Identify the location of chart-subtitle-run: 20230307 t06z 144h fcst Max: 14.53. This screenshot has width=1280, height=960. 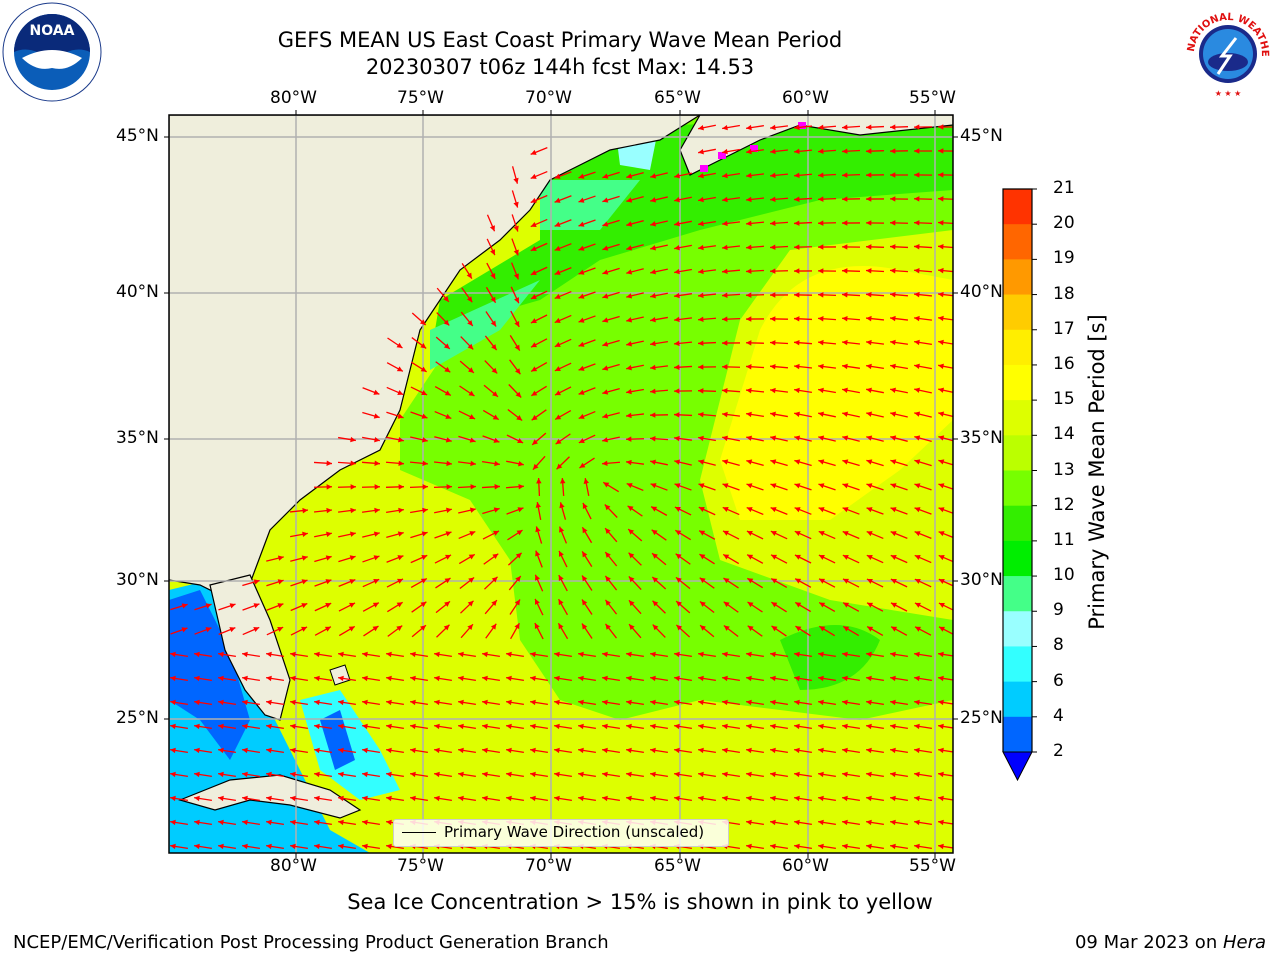
(560, 67).